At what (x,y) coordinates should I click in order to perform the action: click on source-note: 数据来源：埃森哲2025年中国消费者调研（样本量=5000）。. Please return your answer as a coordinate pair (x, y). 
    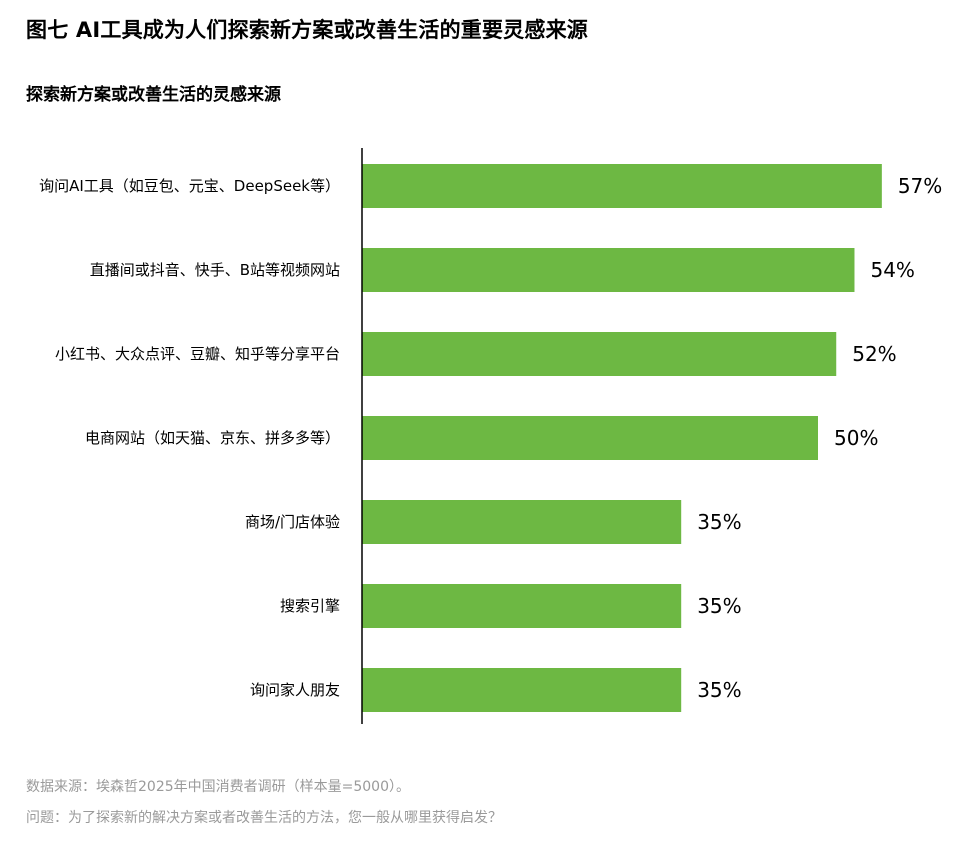
    Looking at the image, I should click on (218, 787).